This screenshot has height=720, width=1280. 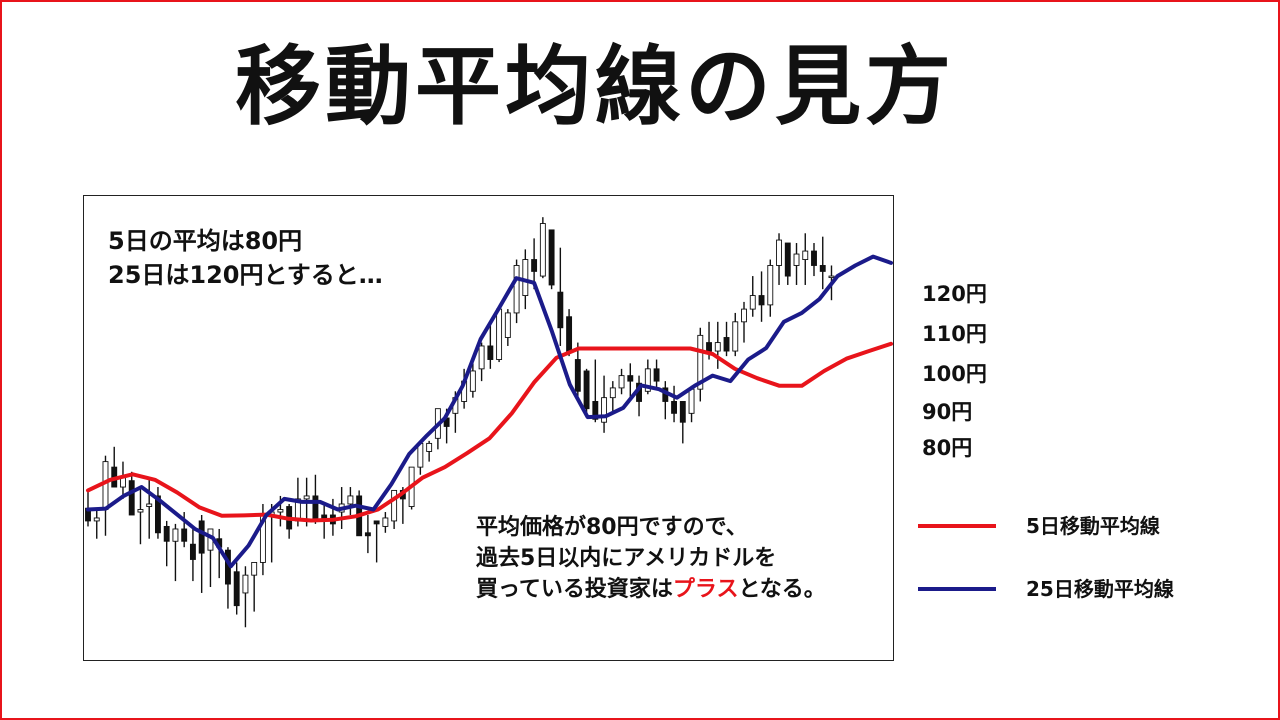 What do you see at coordinates (205, 241) in the screenshot?
I see `note-top-line1: 5日の平均は80円` at bounding box center [205, 241].